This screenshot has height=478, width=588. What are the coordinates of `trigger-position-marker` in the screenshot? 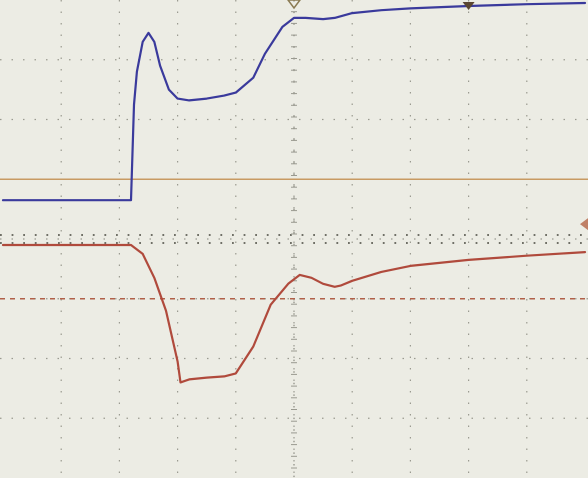 It's located at (294, 5).